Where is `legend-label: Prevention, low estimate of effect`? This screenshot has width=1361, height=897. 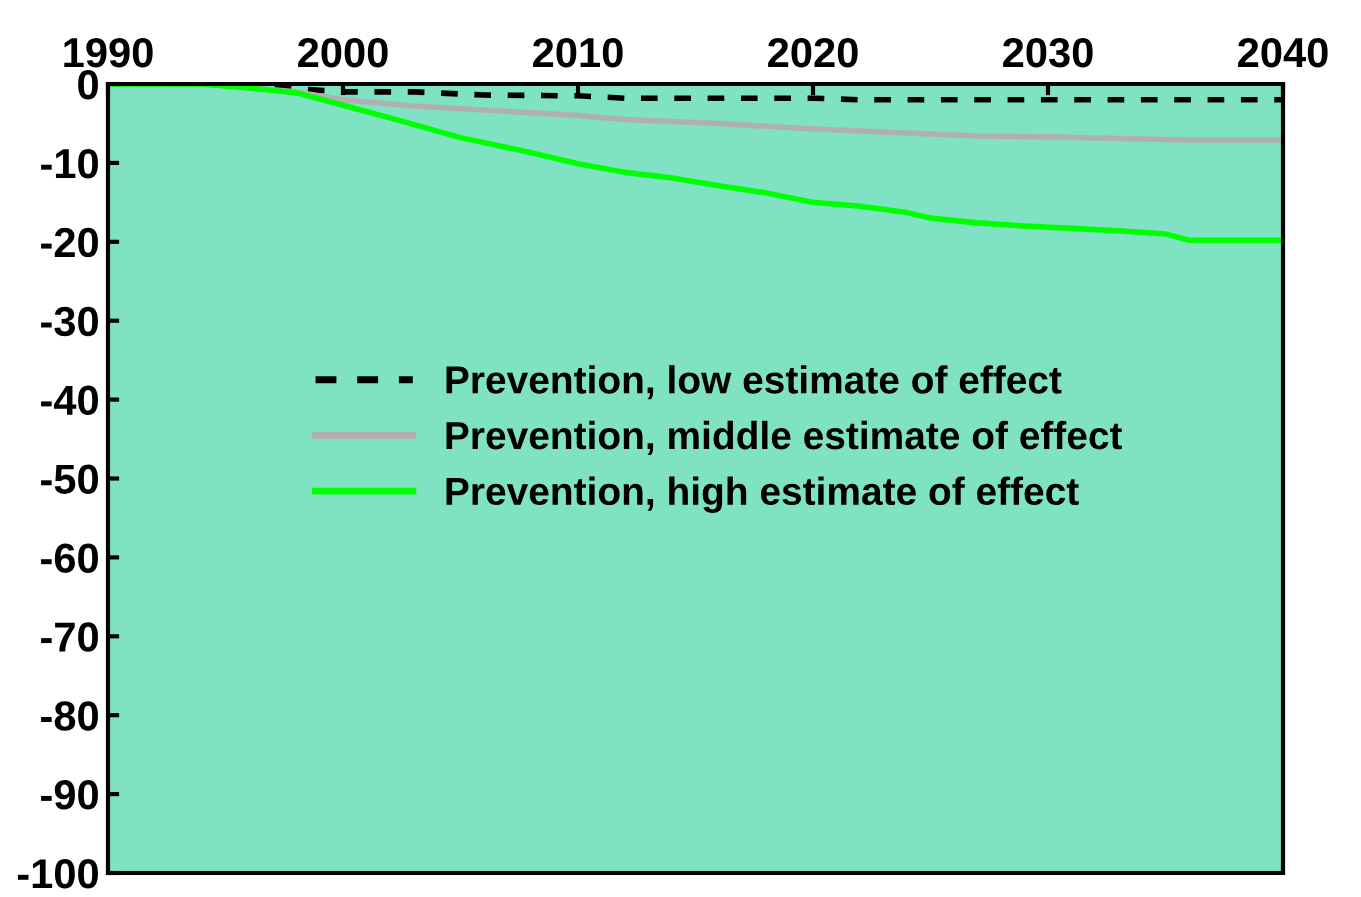
legend-label: Prevention, low estimate of effect is located at coordinates (754, 382).